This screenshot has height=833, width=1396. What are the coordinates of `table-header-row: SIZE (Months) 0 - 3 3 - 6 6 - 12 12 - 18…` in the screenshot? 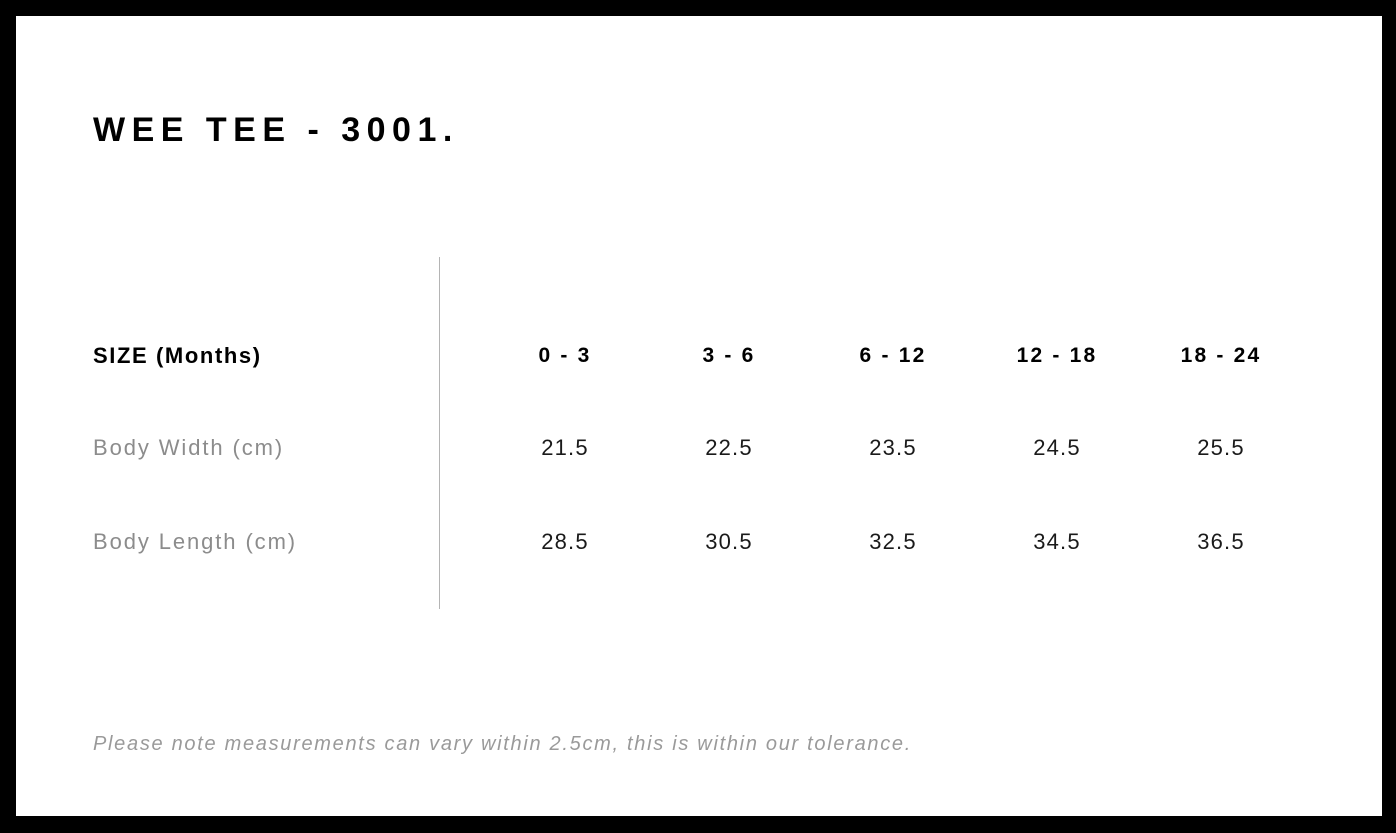 It's located at (699, 356).